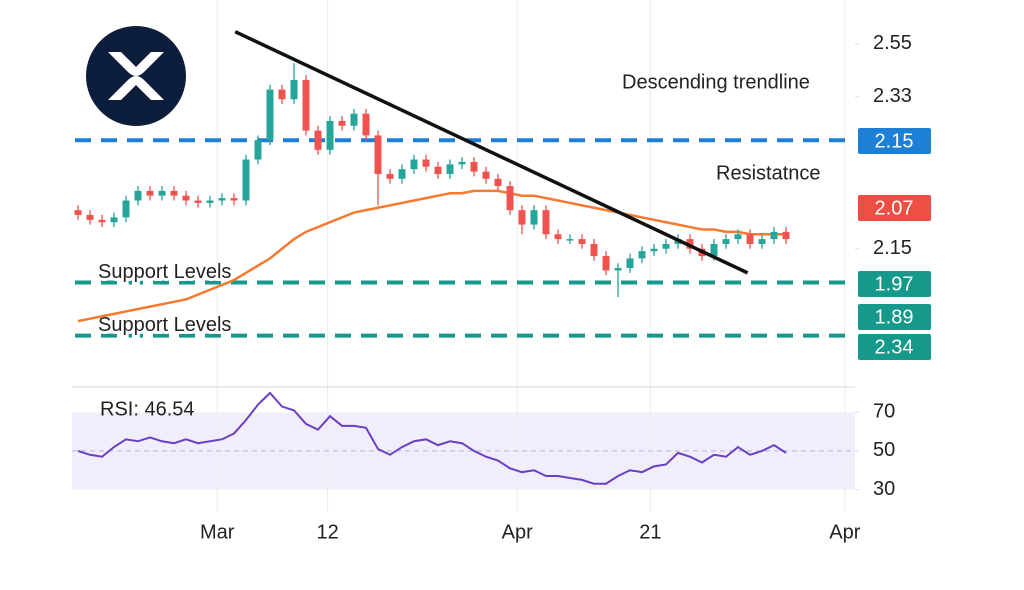 The width and height of the screenshot is (1024, 590). Describe the element at coordinates (768, 173) in the screenshot. I see `annotation: Resistatnce` at that location.